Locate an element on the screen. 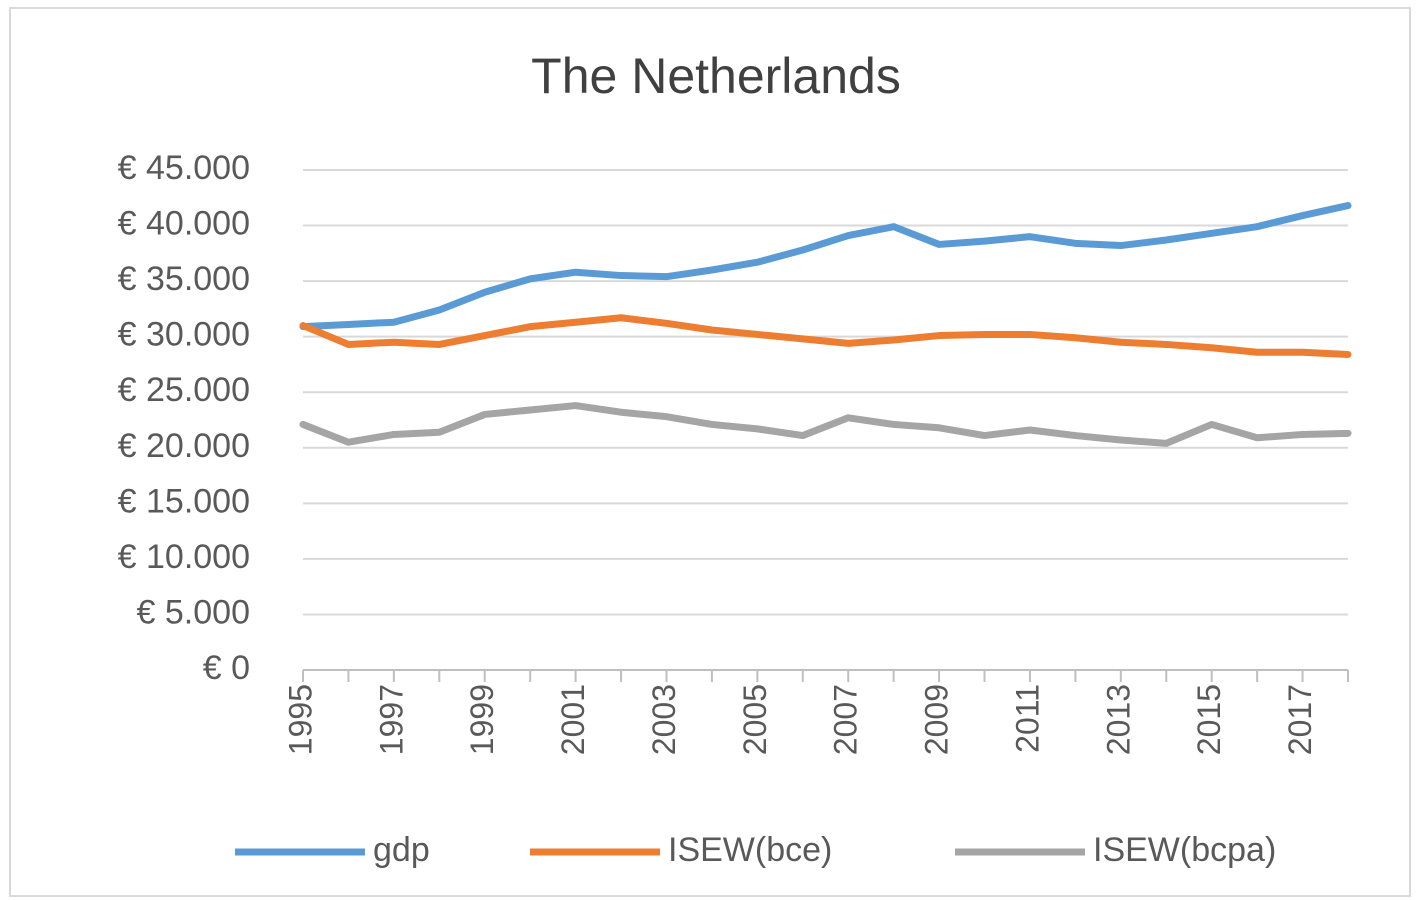 This screenshot has width=1417, height=900. x-tick-label: 2007 is located at coordinates (846, 719).